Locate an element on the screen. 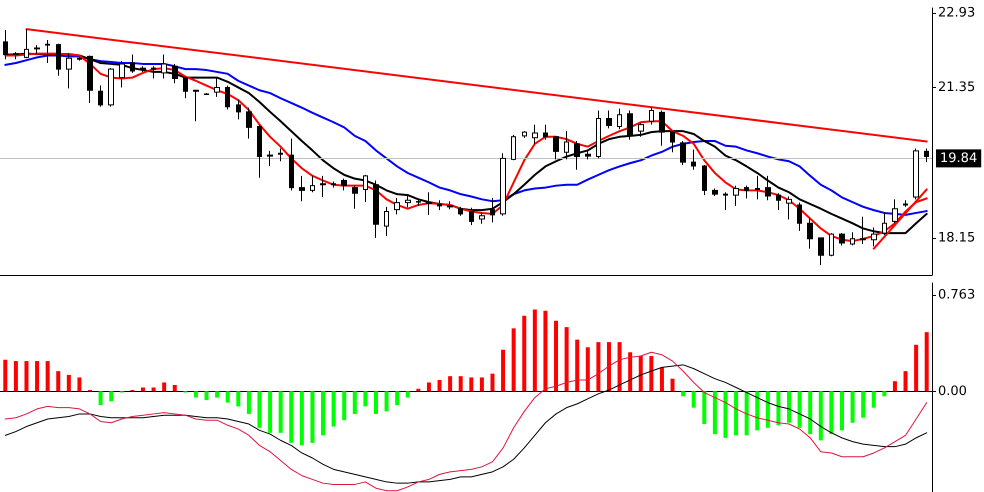 This screenshot has width=984, height=492. y-tick-label: 0.763 is located at coordinates (957, 295).